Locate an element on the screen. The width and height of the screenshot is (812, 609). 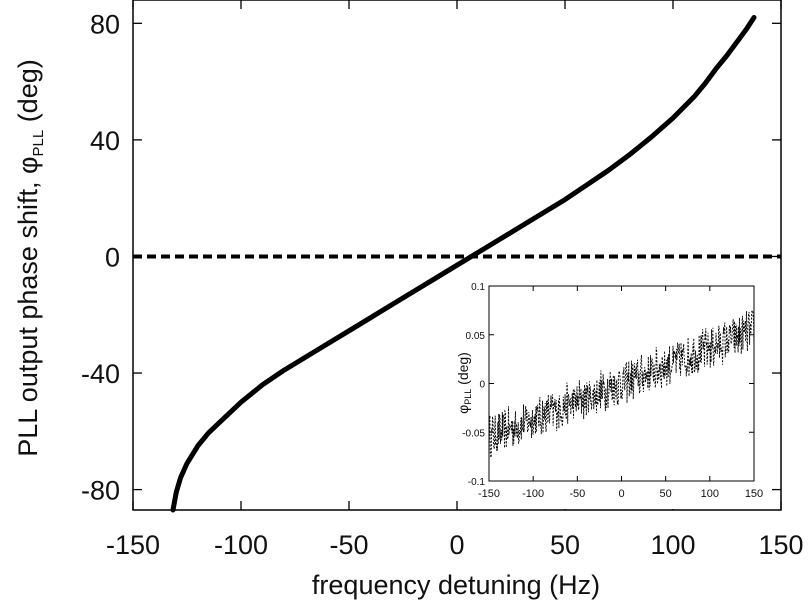
x-tick-label: -100 is located at coordinates (241, 545).